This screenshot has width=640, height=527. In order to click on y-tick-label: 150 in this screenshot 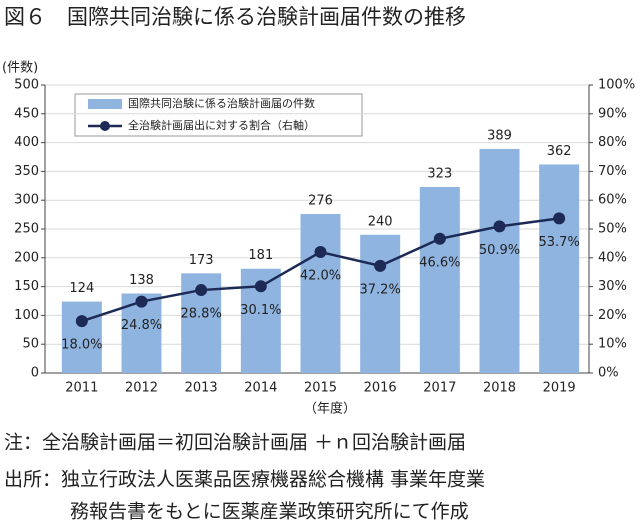, I will do `click(26, 286)`.